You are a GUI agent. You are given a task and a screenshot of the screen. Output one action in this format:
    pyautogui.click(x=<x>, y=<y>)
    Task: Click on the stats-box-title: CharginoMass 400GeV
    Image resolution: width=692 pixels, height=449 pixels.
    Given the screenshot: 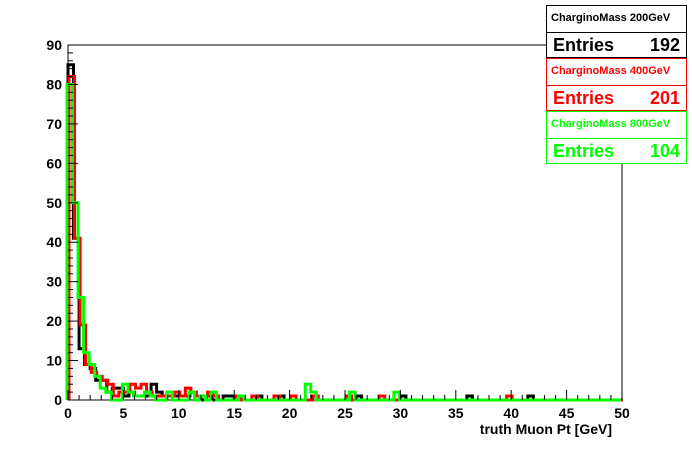 What is the action you would take?
    pyautogui.click(x=611, y=71)
    